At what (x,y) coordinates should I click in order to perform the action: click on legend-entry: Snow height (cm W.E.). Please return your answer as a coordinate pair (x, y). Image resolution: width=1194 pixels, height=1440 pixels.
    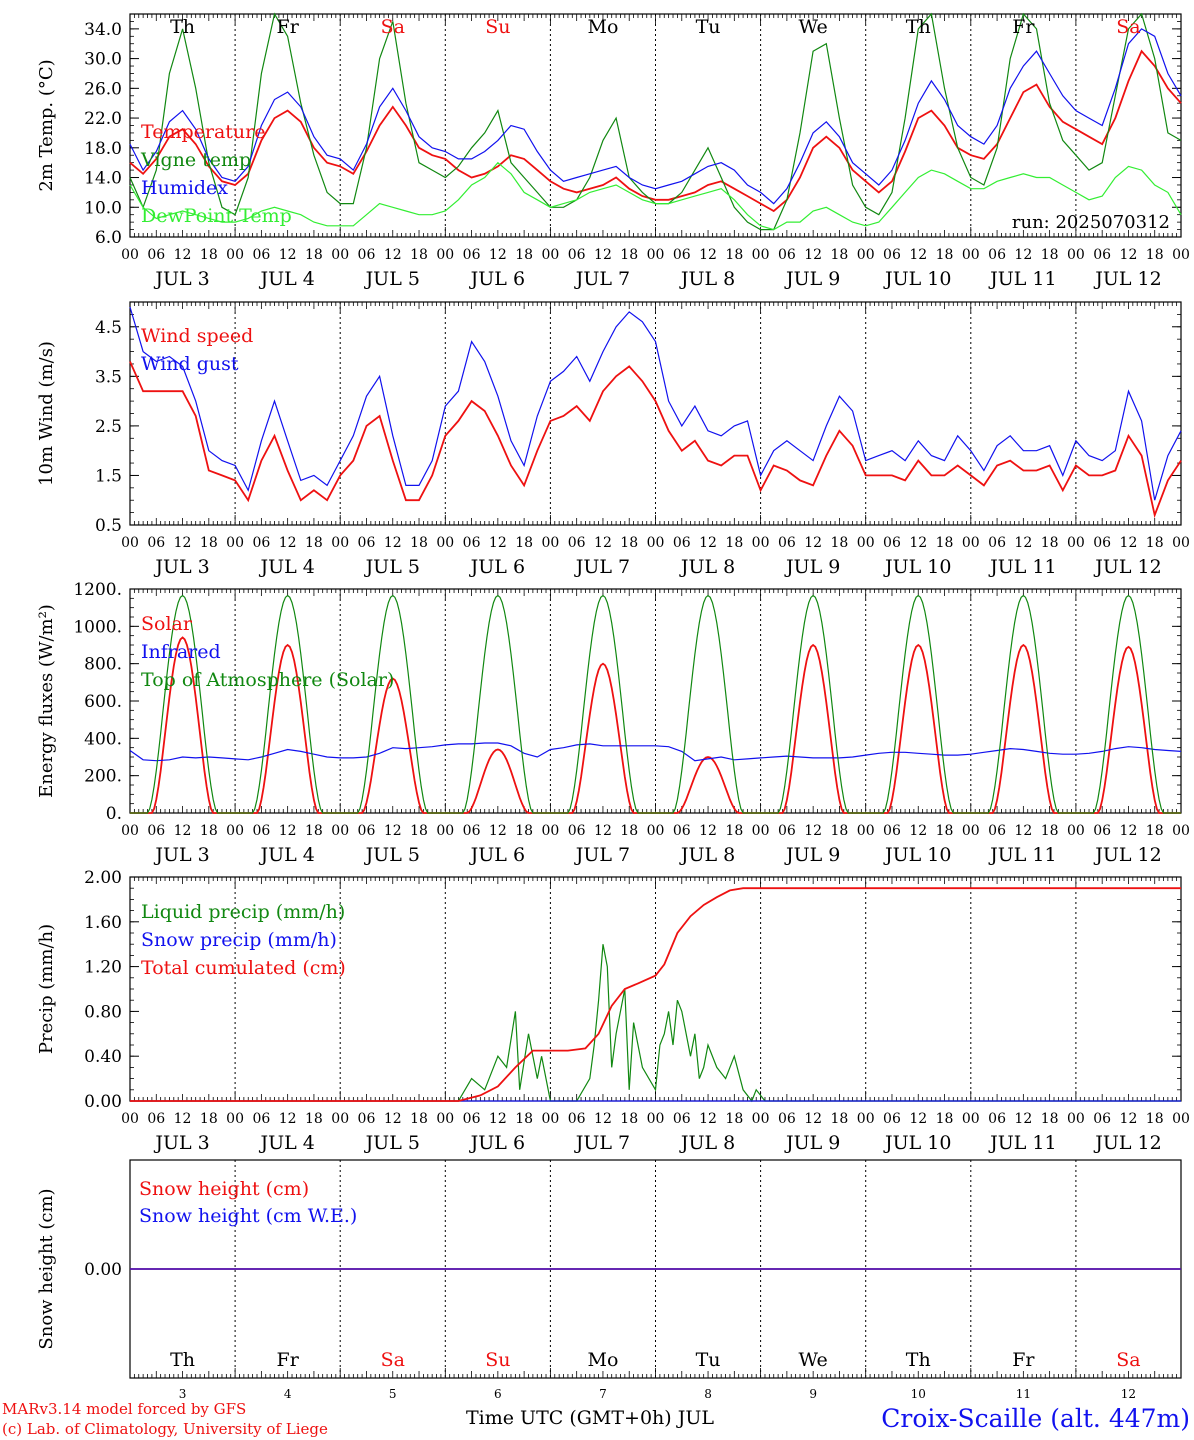
    Looking at the image, I should click on (248, 1216).